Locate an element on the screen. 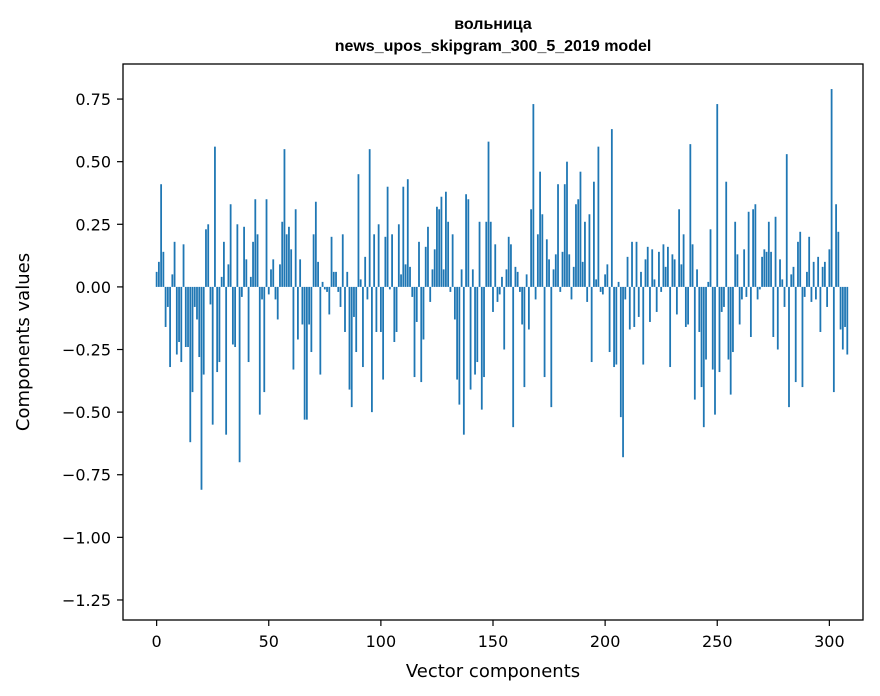  x-tick-label: 250 is located at coordinates (717, 641).